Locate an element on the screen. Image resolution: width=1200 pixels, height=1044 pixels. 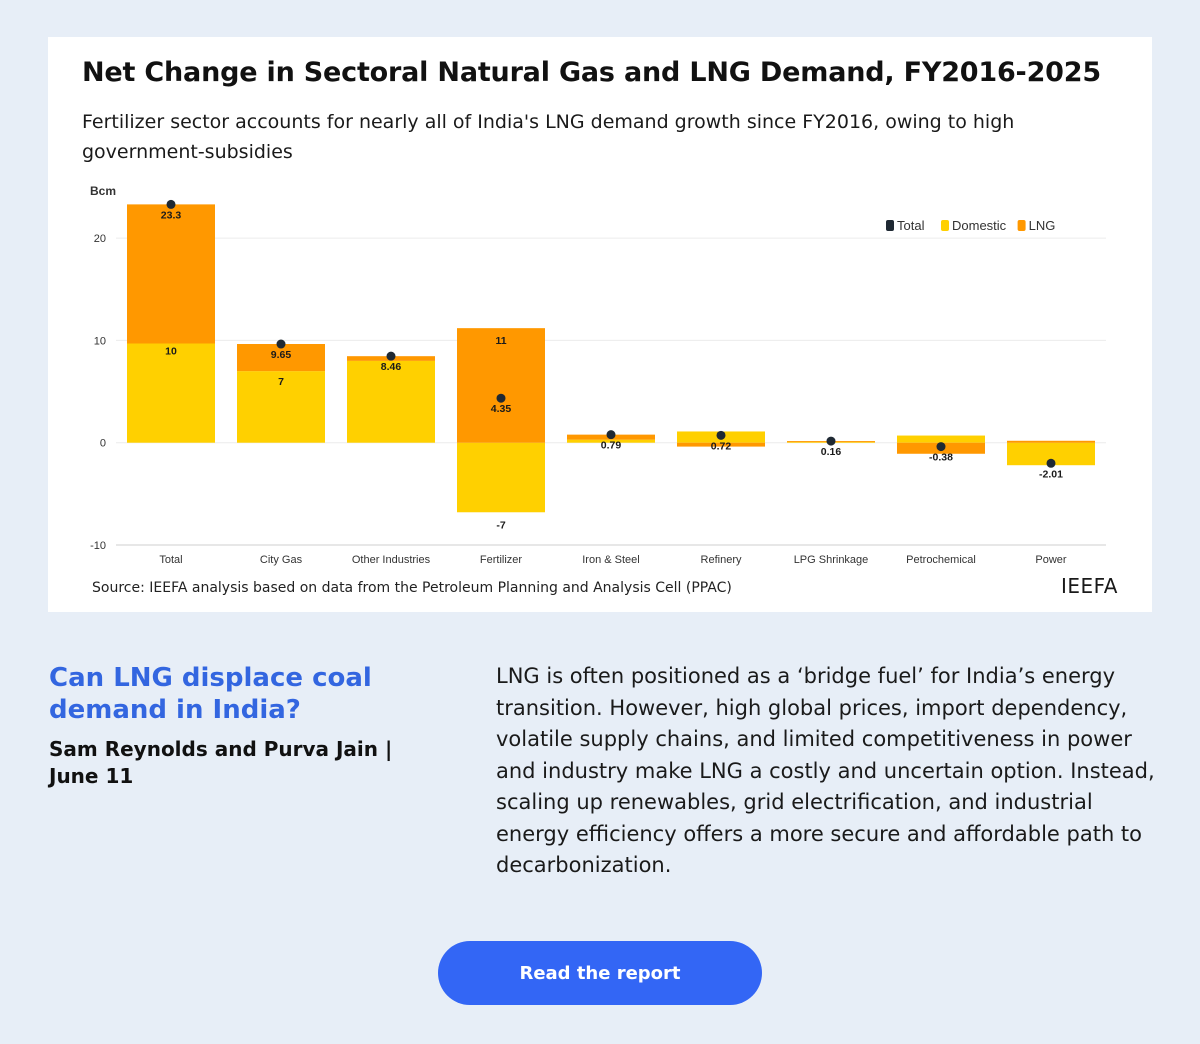
legend-label-lng: LNG is located at coordinates (1042, 225).